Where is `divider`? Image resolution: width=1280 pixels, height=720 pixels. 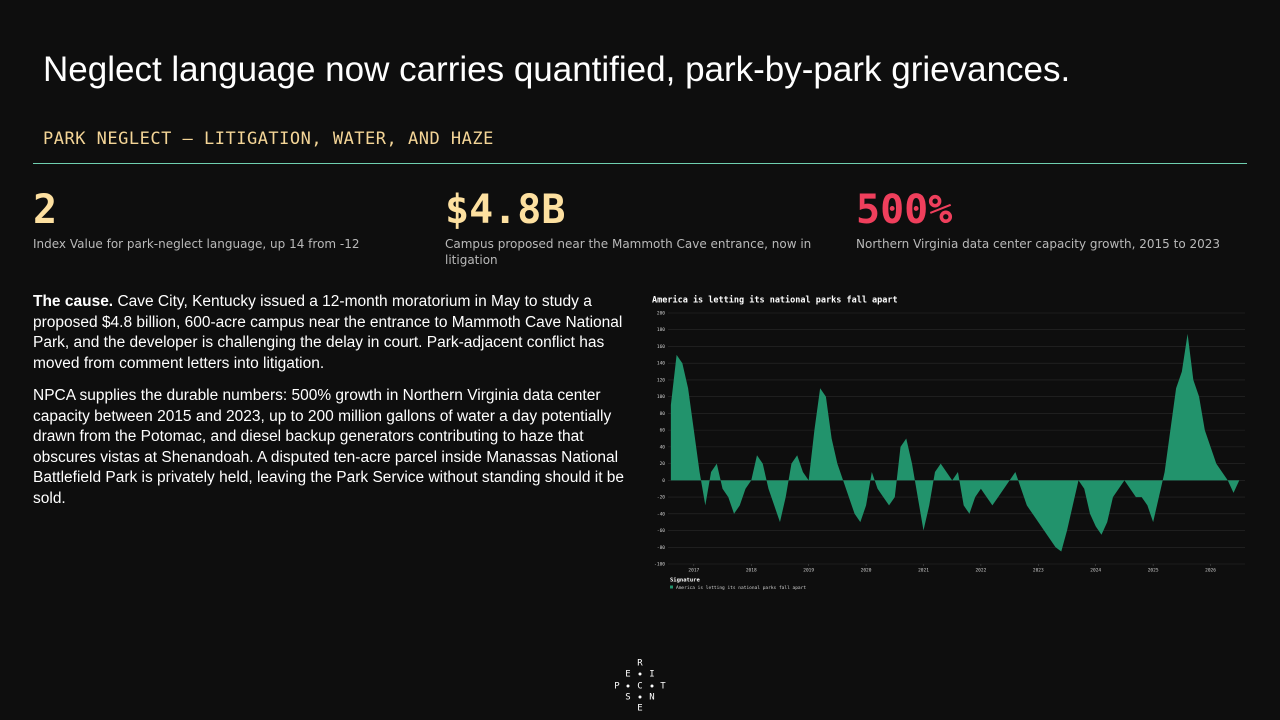
divider is located at coordinates (640, 163).